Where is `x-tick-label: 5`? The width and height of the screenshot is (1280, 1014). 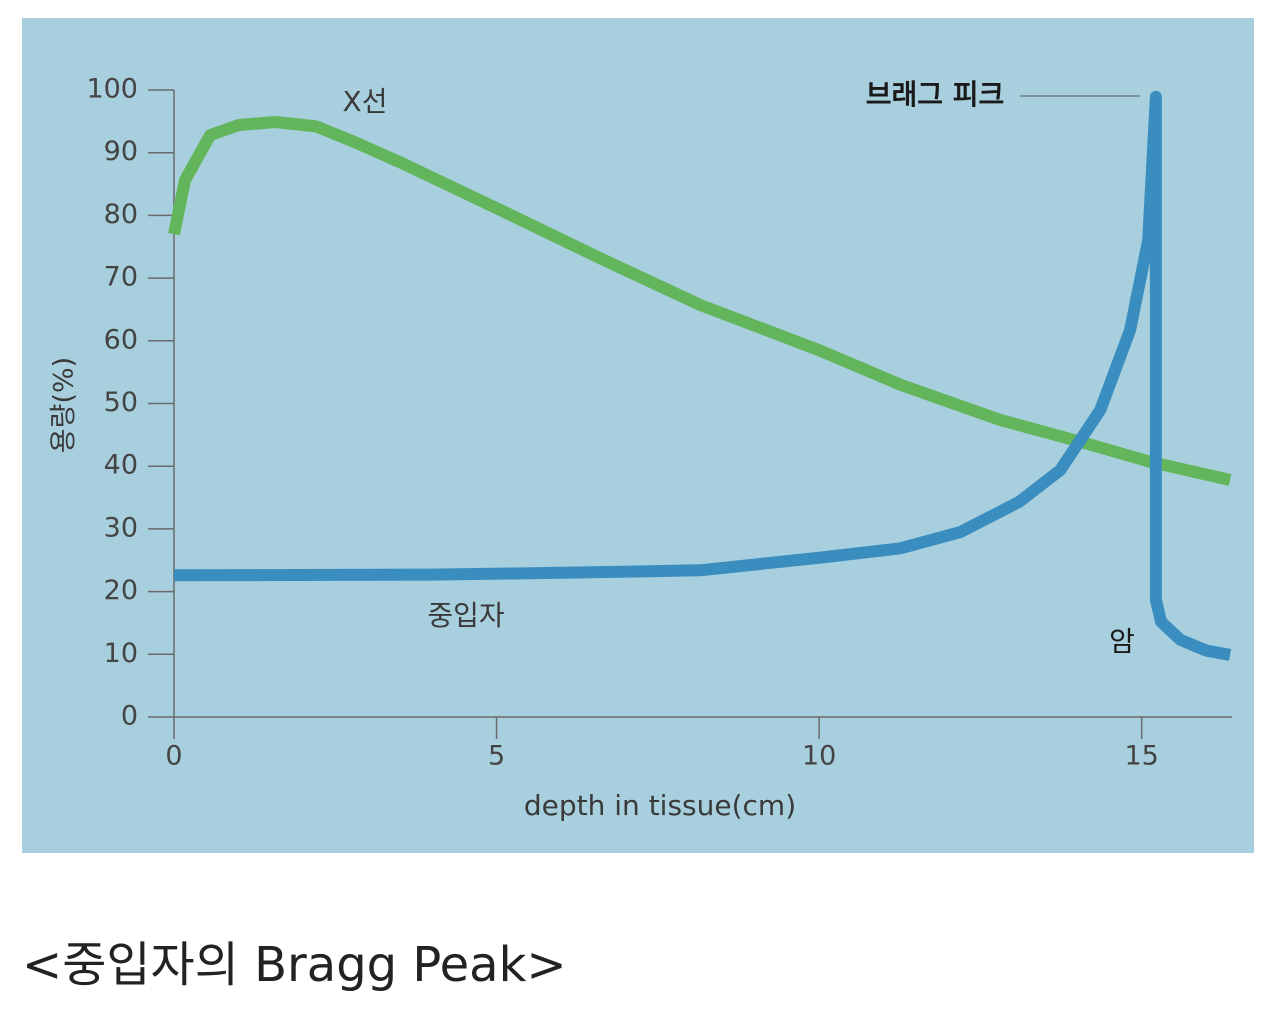 x-tick-label: 5 is located at coordinates (496, 756).